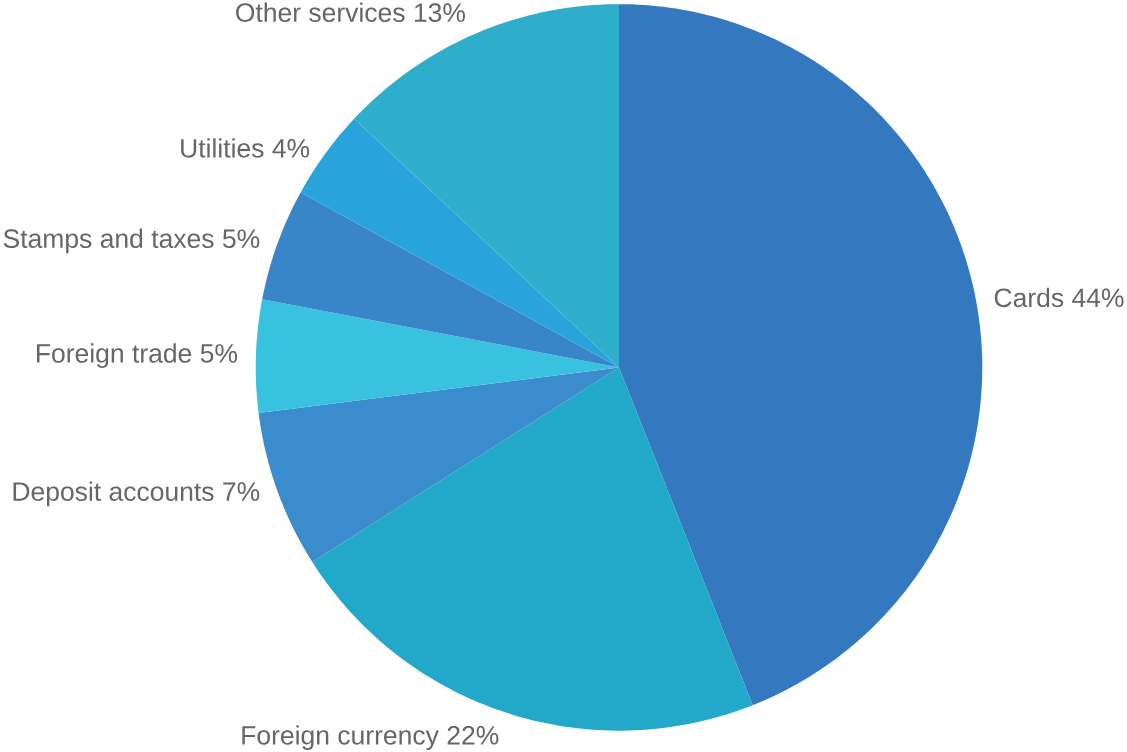 This screenshot has width=1127, height=752. What do you see at coordinates (113, 493) in the screenshot?
I see `slice-label: Deposit accounts` at bounding box center [113, 493].